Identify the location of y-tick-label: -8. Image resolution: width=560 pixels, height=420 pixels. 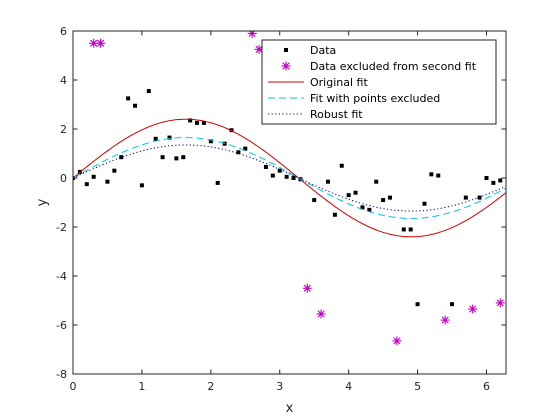
(61, 374).